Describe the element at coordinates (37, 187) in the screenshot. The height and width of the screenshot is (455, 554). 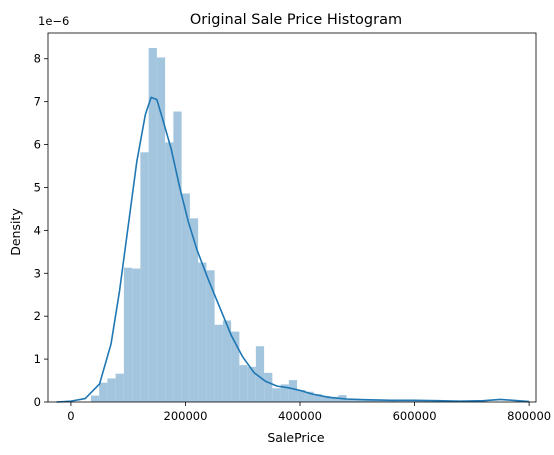
I see `y-tick-label: 5` at that location.